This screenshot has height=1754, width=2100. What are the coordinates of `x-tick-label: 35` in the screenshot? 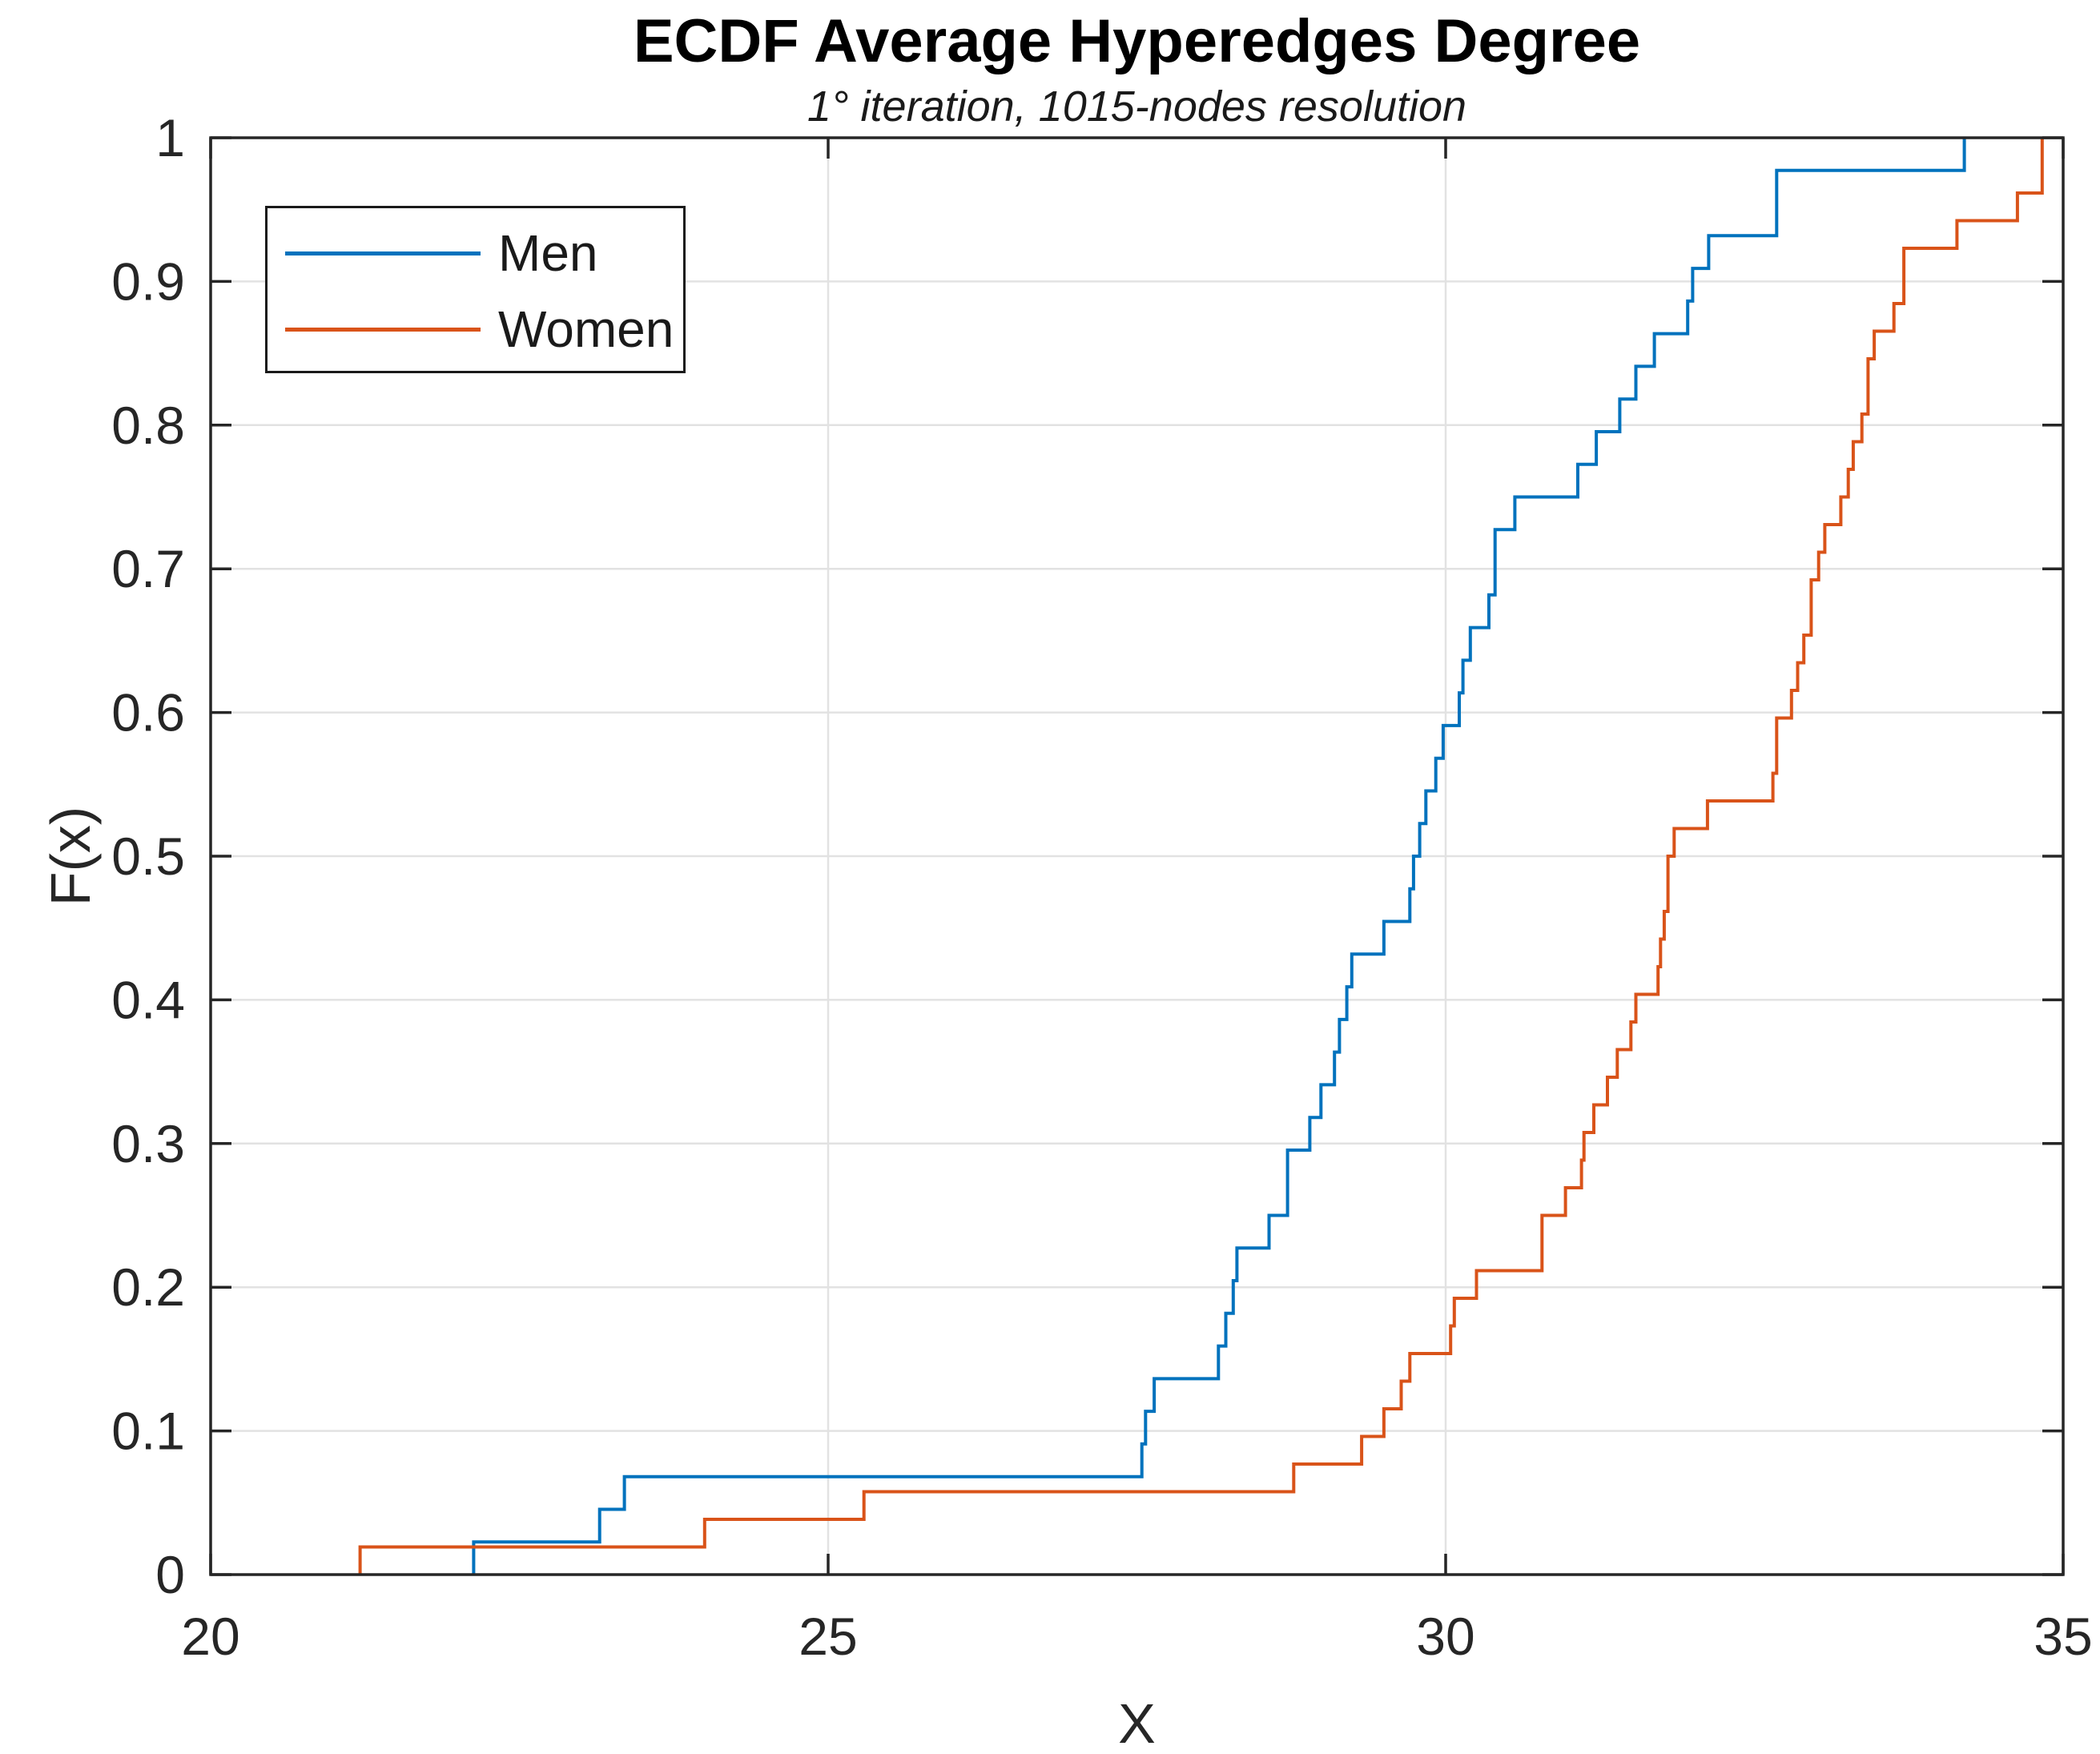 It's located at (2063, 1636).